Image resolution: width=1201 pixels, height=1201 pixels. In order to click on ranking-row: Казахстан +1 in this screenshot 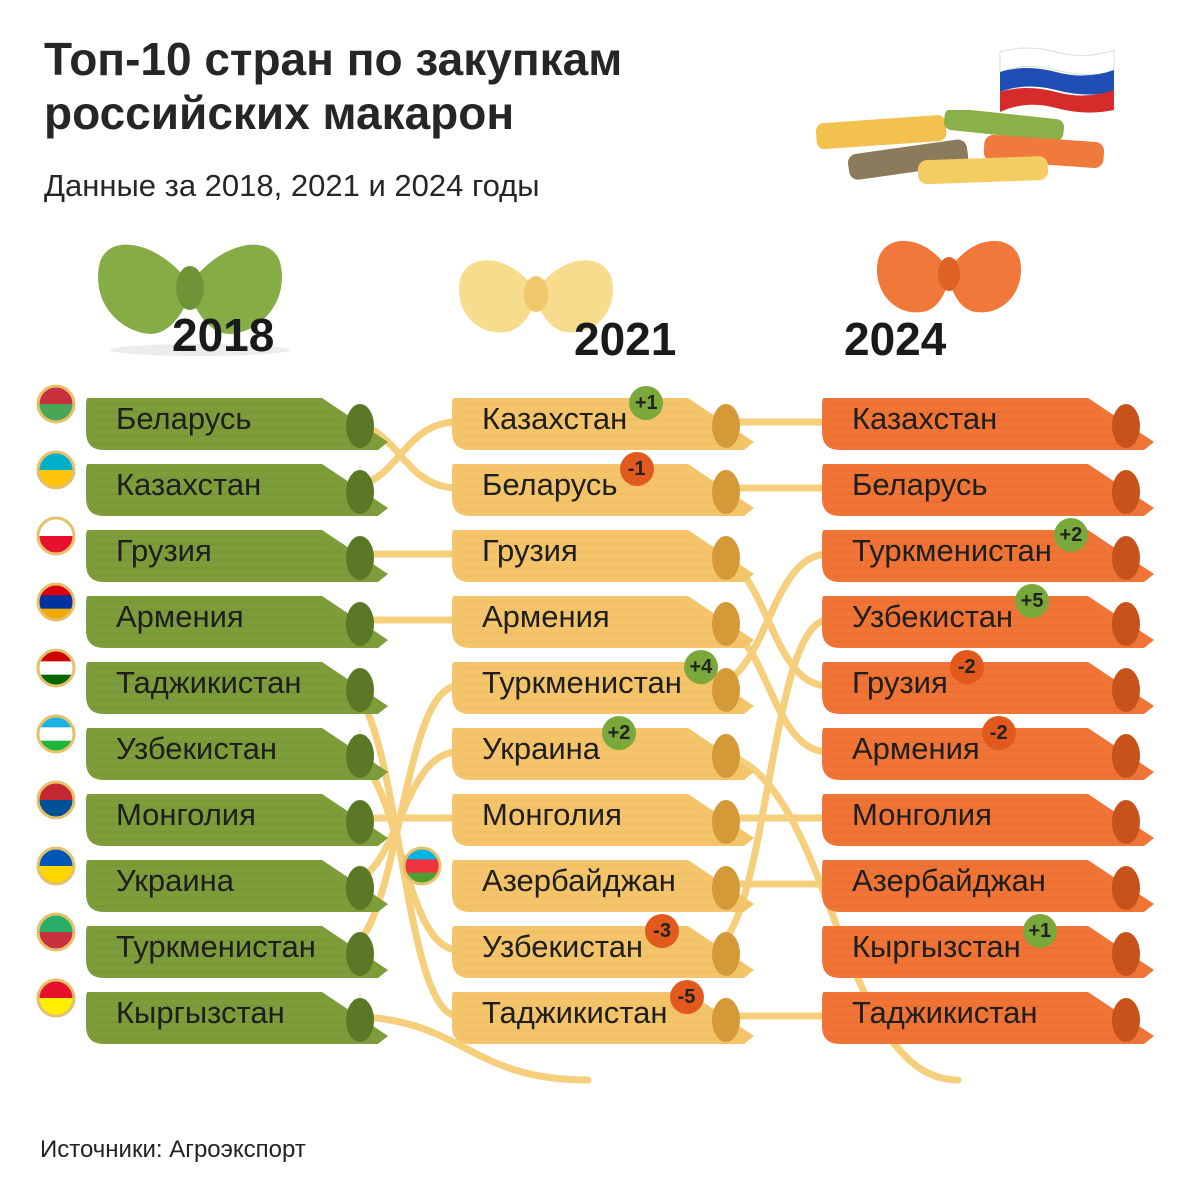, I will do `click(608, 418)`.